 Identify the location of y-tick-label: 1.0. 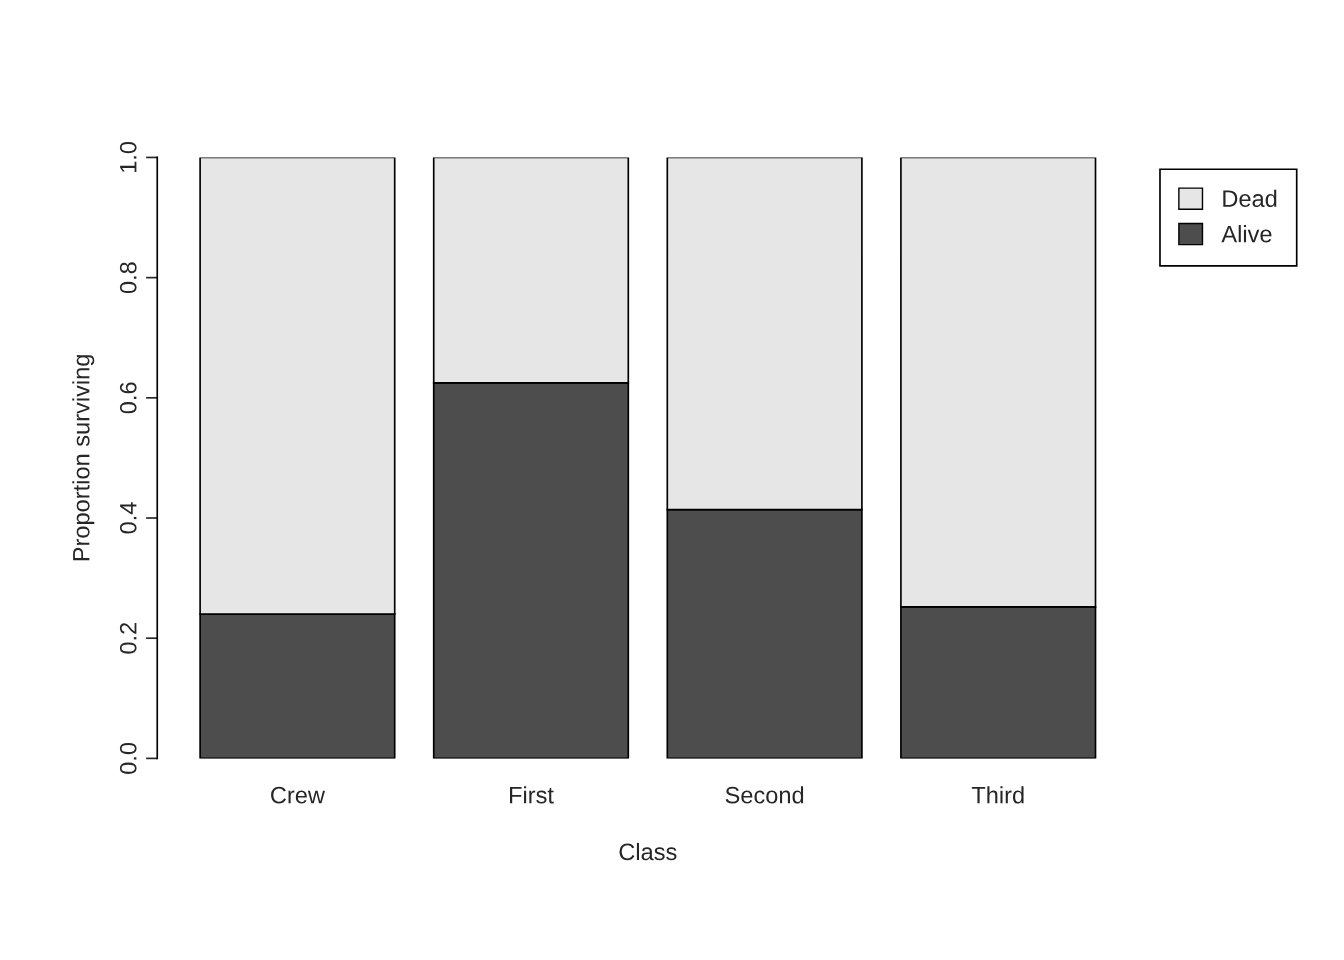
(128, 157).